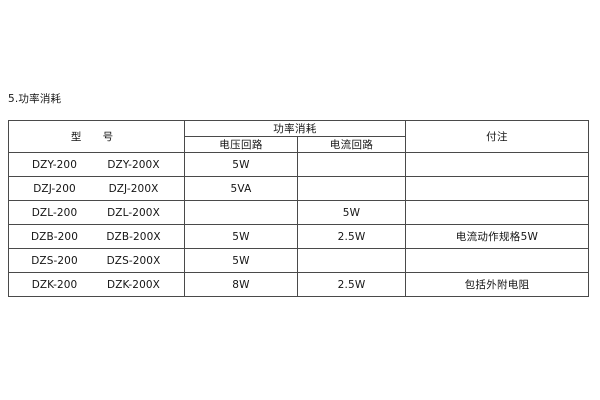  I want to click on cell-model: DZL-200 DZL-200X, so click(96, 212).